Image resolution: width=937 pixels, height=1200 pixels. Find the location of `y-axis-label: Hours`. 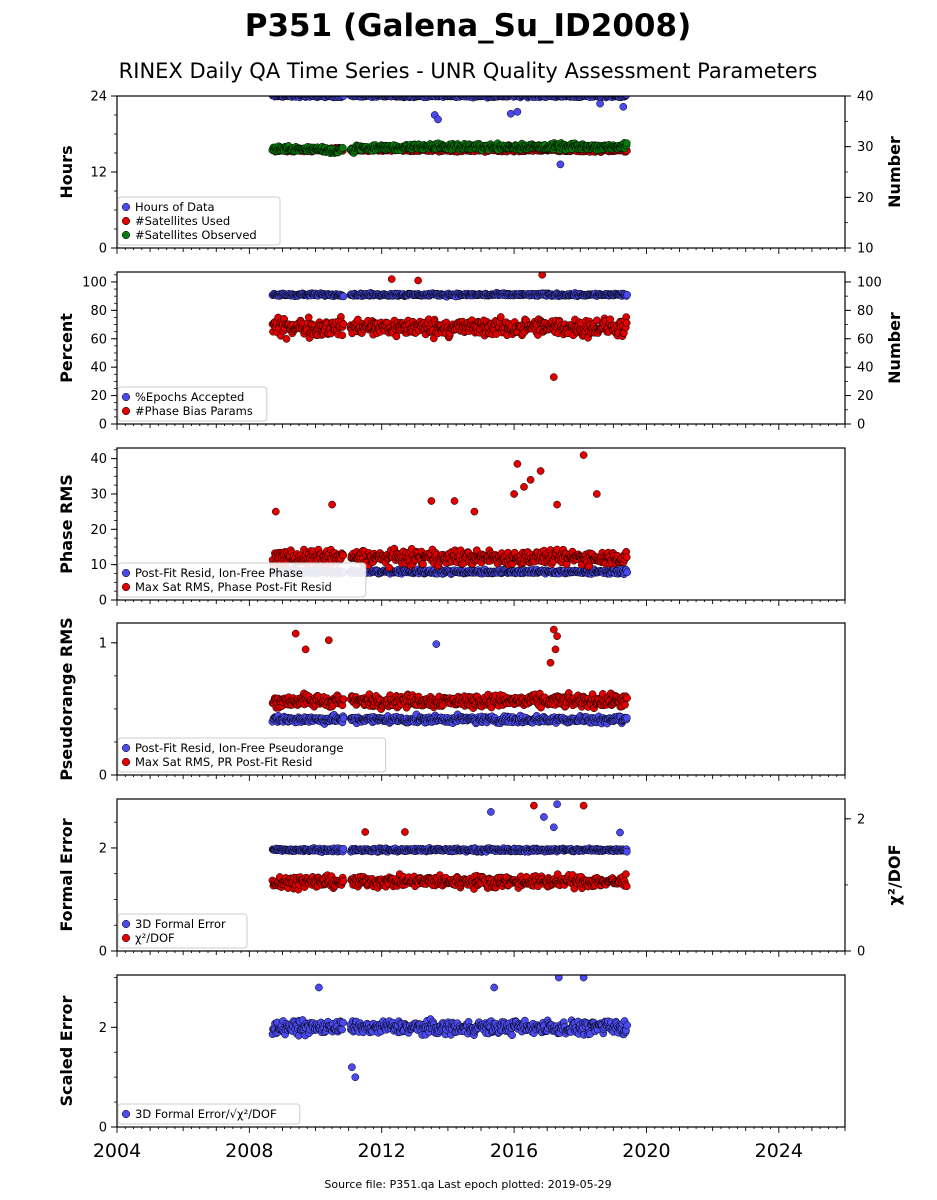

y-axis-label: Hours is located at coordinates (66, 171).